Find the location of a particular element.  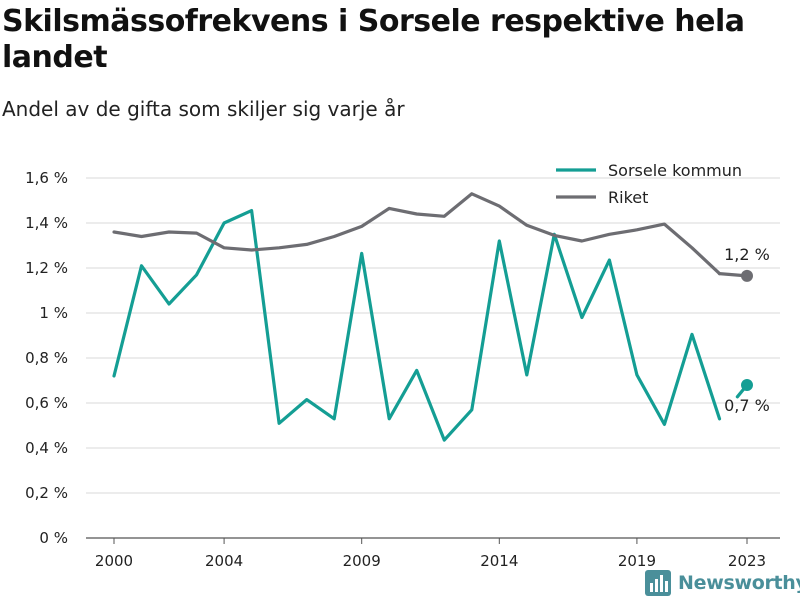

y-tick-label: 0 % is located at coordinates (53, 538).